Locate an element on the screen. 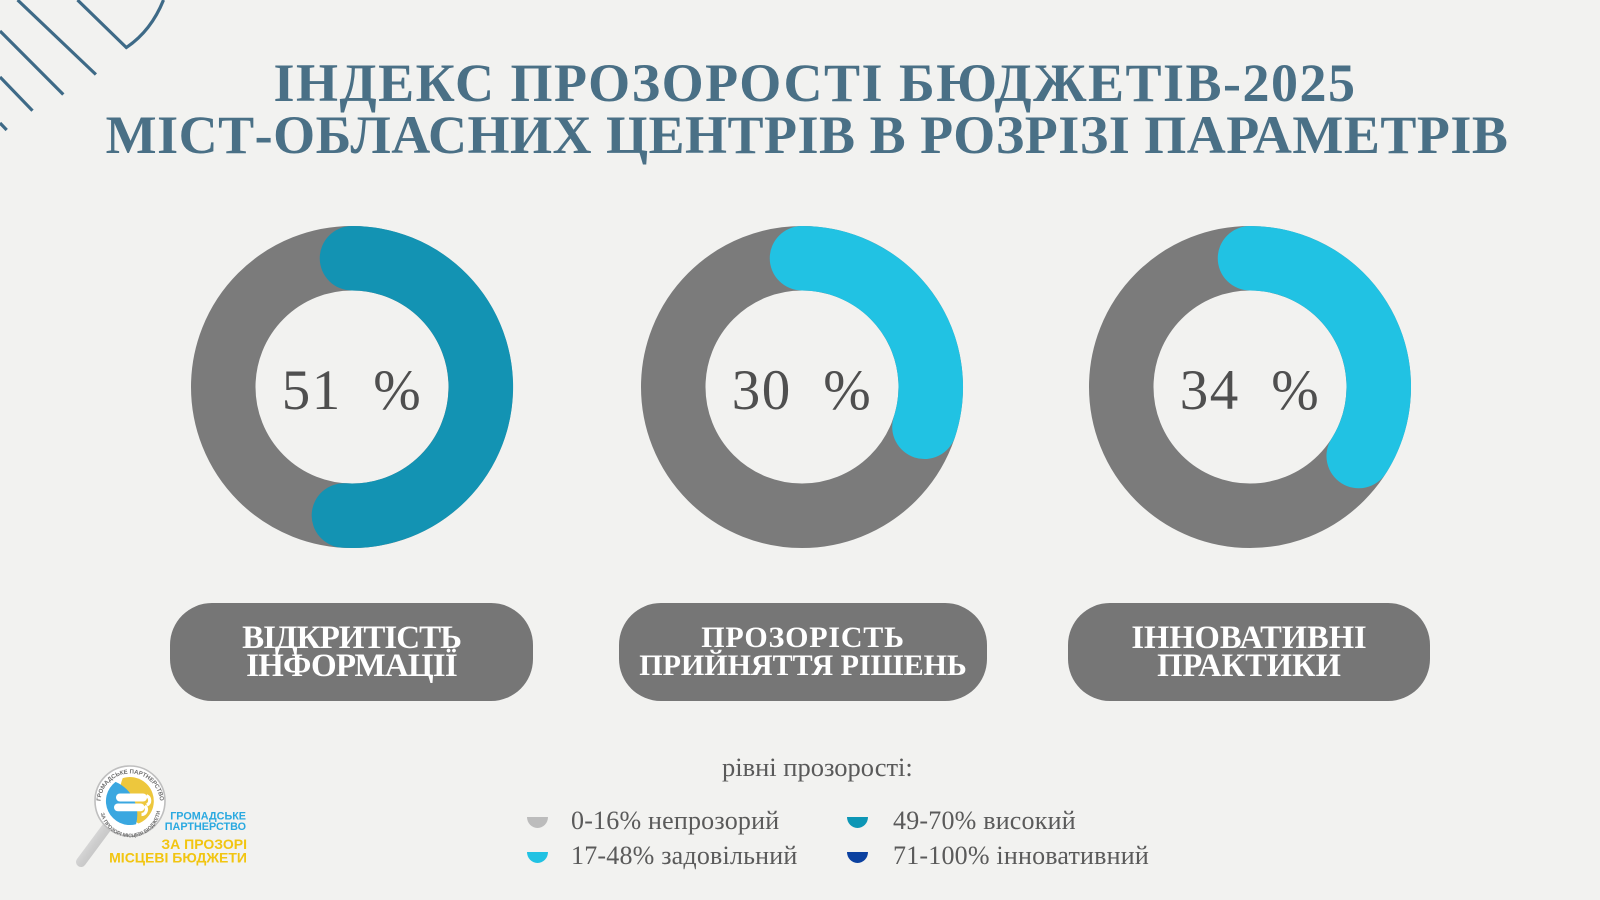  svg-text: ПАРТНЕРСТВО is located at coordinates (205, 827).